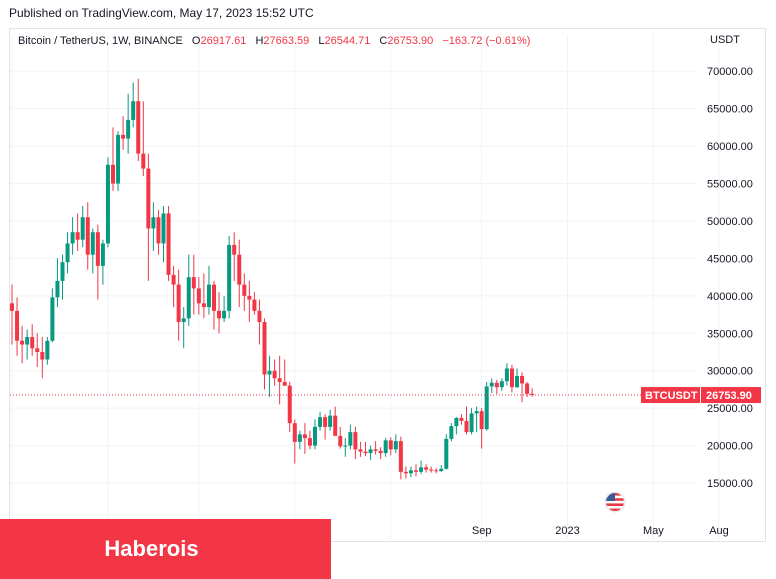 This screenshot has height=579, width=776. I want to click on legend-open-label: O, so click(196, 41).